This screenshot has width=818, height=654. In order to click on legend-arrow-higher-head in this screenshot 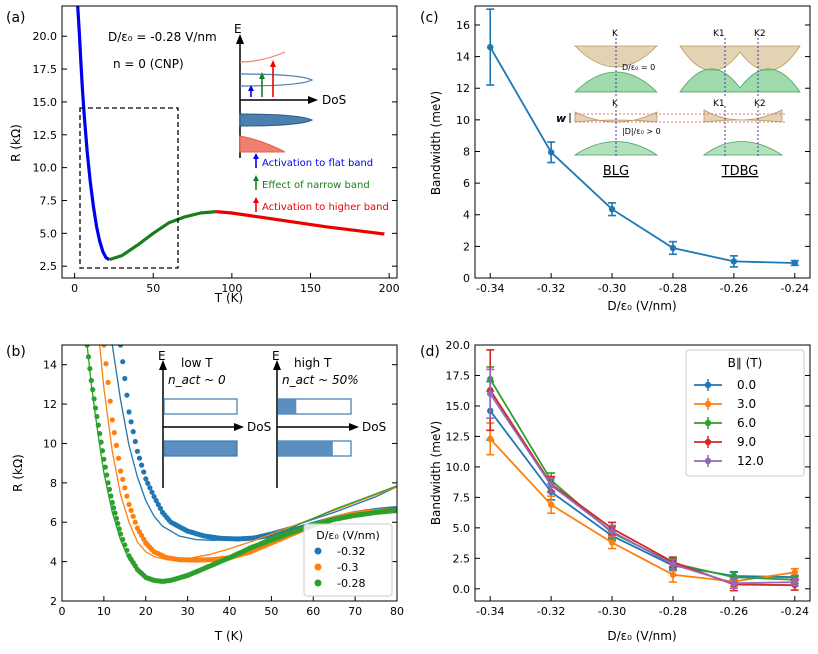, I will do `click(256, 200)`.